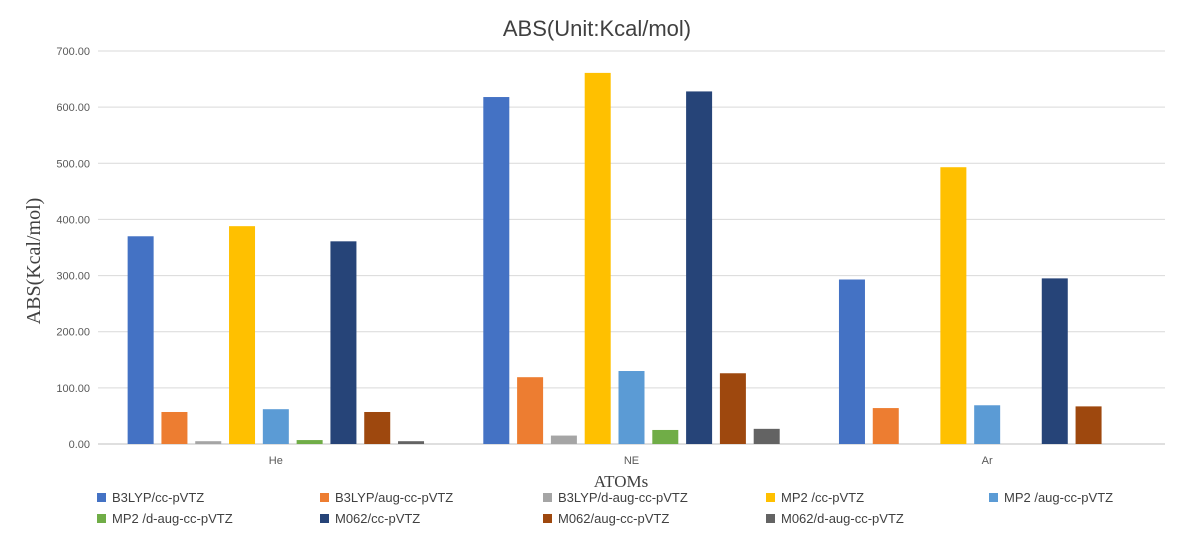 This screenshot has width=1195, height=541. What do you see at coordinates (621, 481) in the screenshot?
I see `x-axis-label: ATOMs` at bounding box center [621, 481].